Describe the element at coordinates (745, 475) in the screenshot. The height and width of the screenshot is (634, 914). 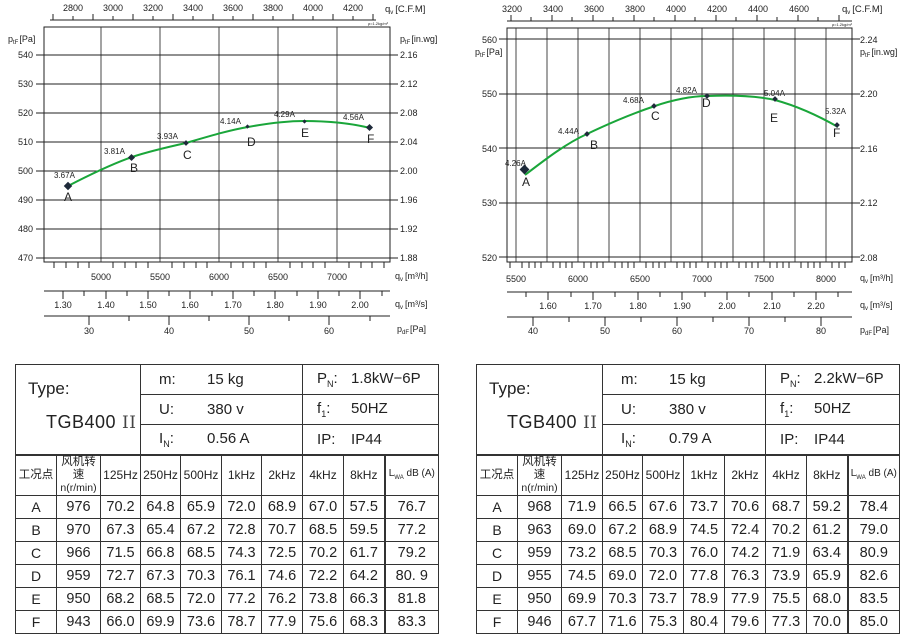
I see `header-2khz: 2kHz` at that location.